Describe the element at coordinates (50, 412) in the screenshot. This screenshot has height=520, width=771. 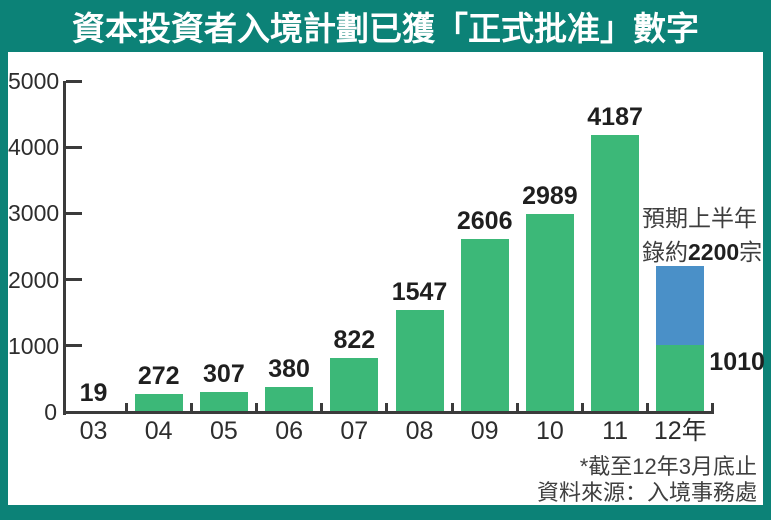
I see `y-axis-label: 0` at that location.